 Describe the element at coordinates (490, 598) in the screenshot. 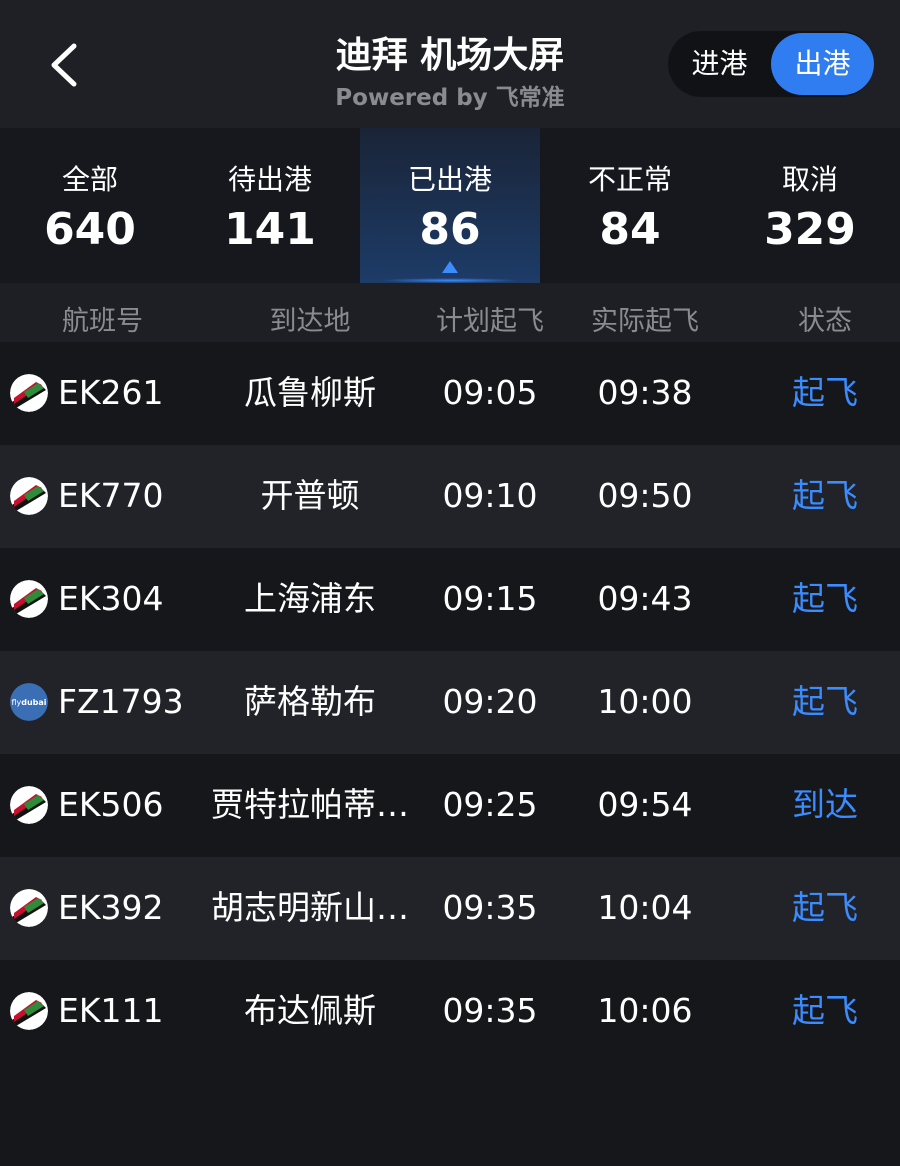

I see `scheduled-time: 09:15` at that location.